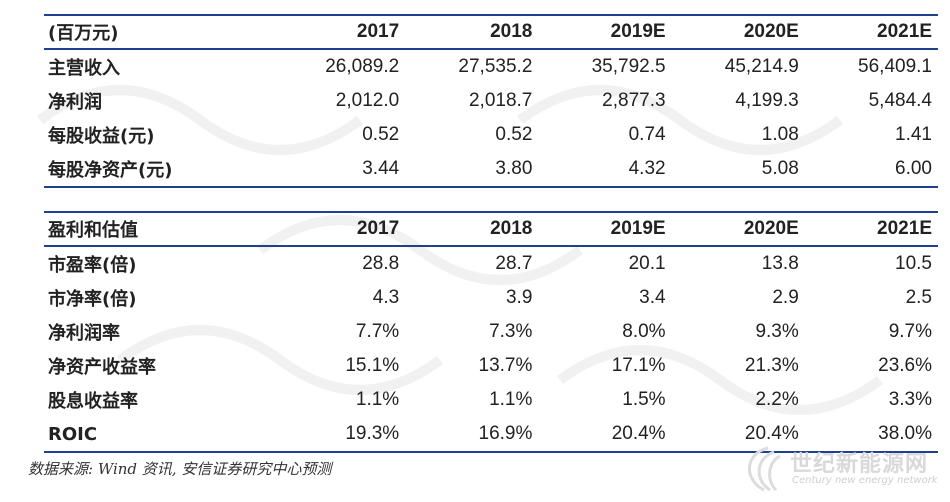 The height and width of the screenshot is (502, 950). Describe the element at coordinates (738, 170) in the screenshot. I see `value-cell: 5.08` at that location.